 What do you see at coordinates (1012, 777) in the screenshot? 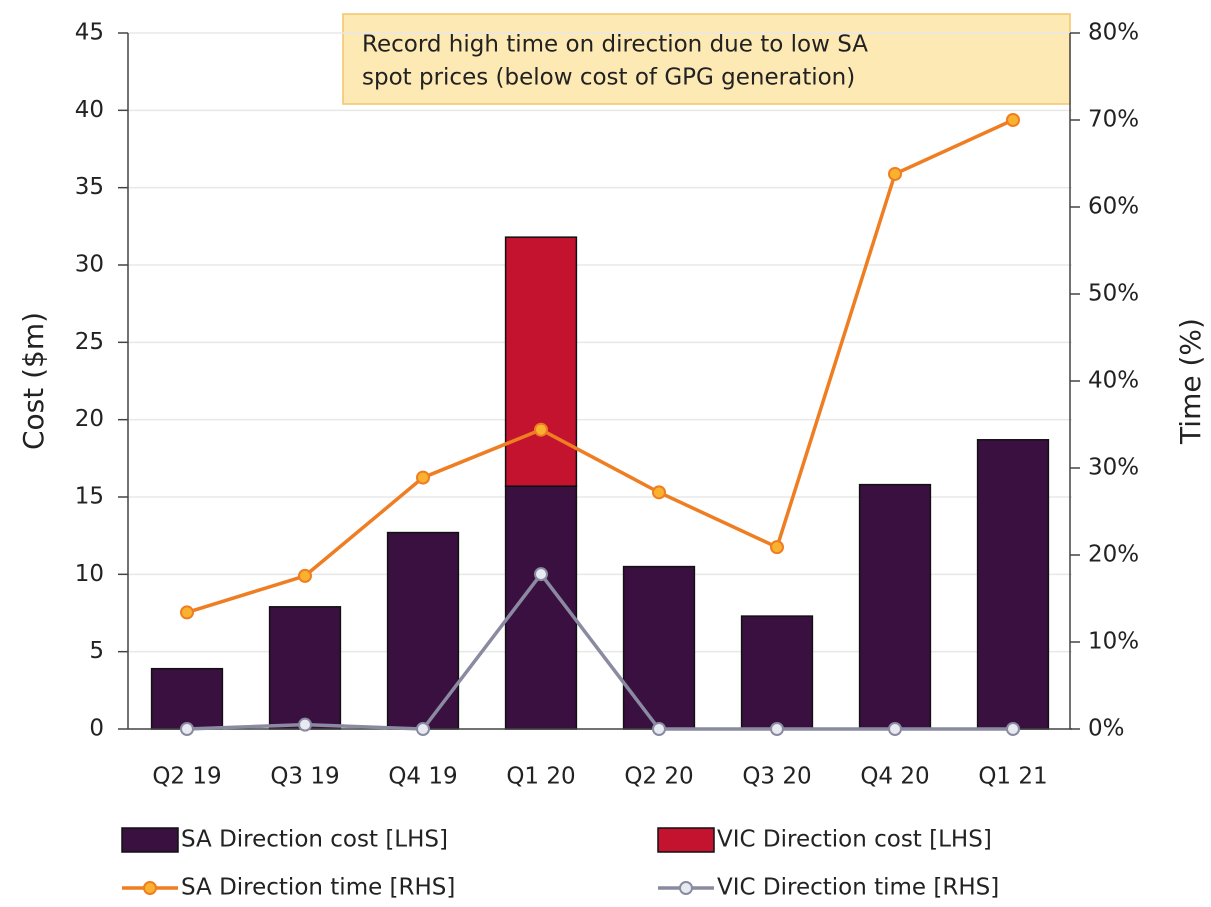
I see `x-tick-label: Q1 21` at bounding box center [1012, 777].